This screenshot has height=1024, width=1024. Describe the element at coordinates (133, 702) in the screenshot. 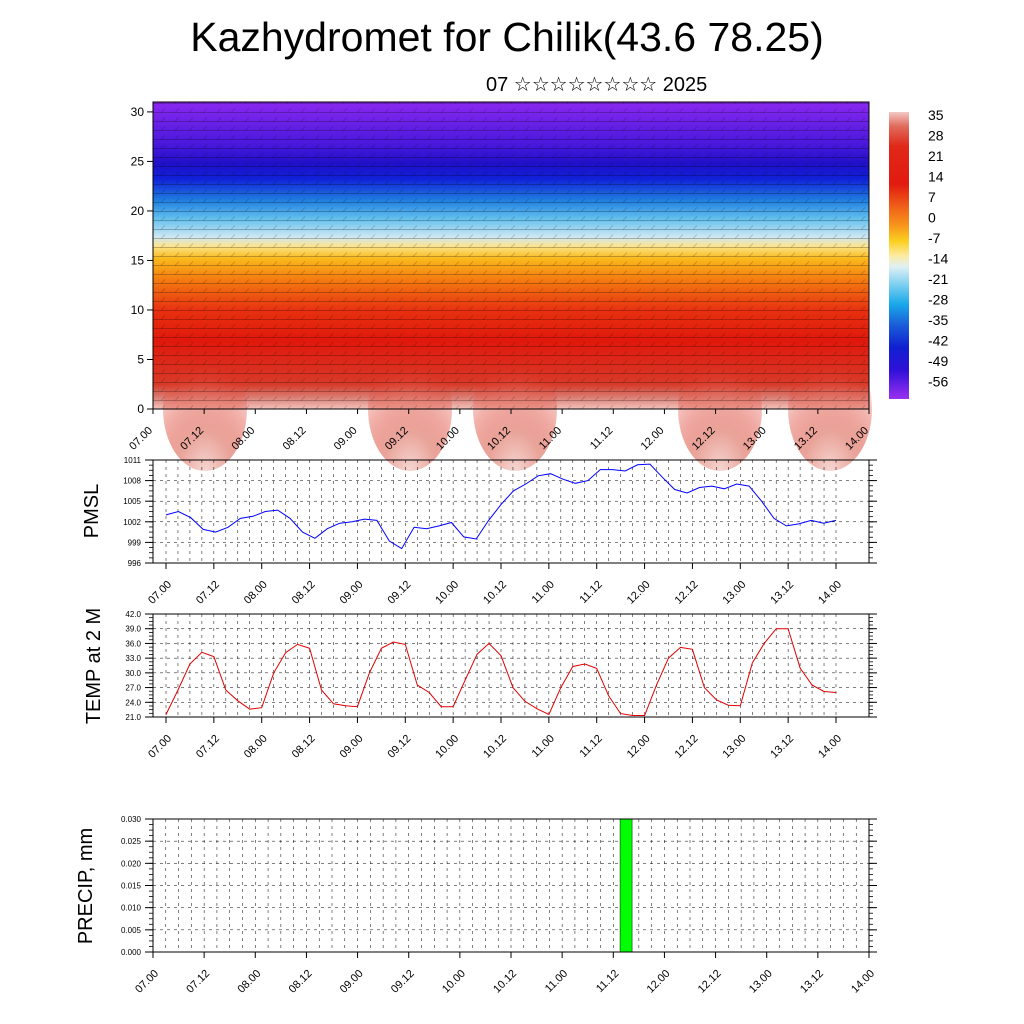

I see `y-tick-label: 24.0` at that location.